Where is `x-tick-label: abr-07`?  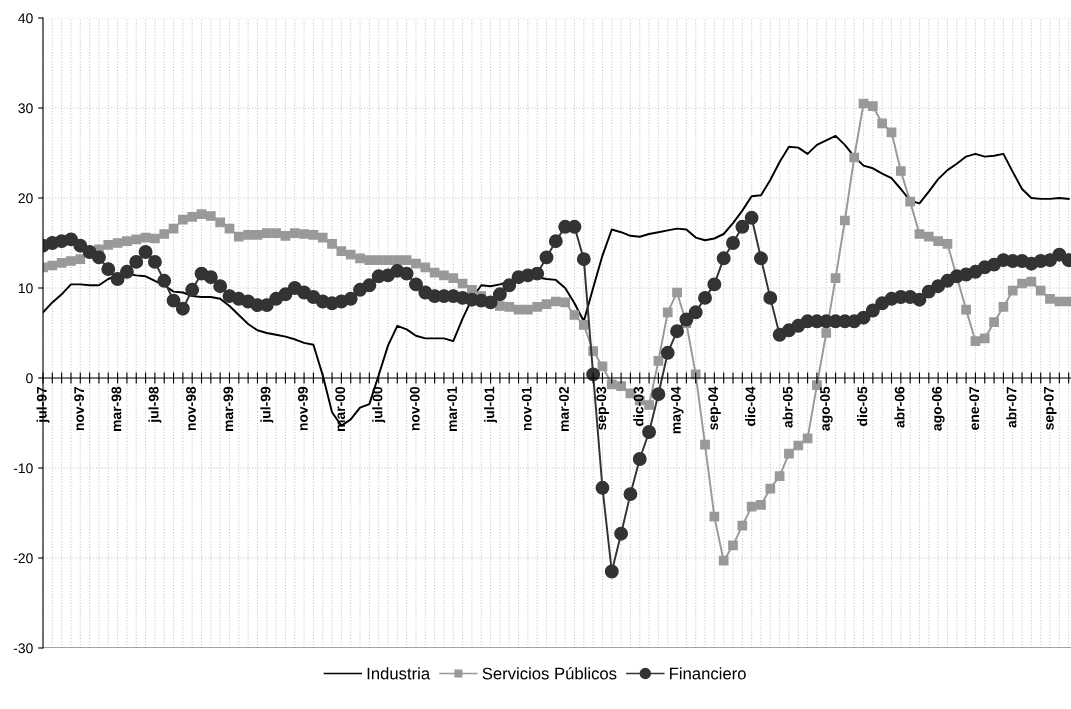
x-tick-label: abr-07 is located at coordinates (1011, 407).